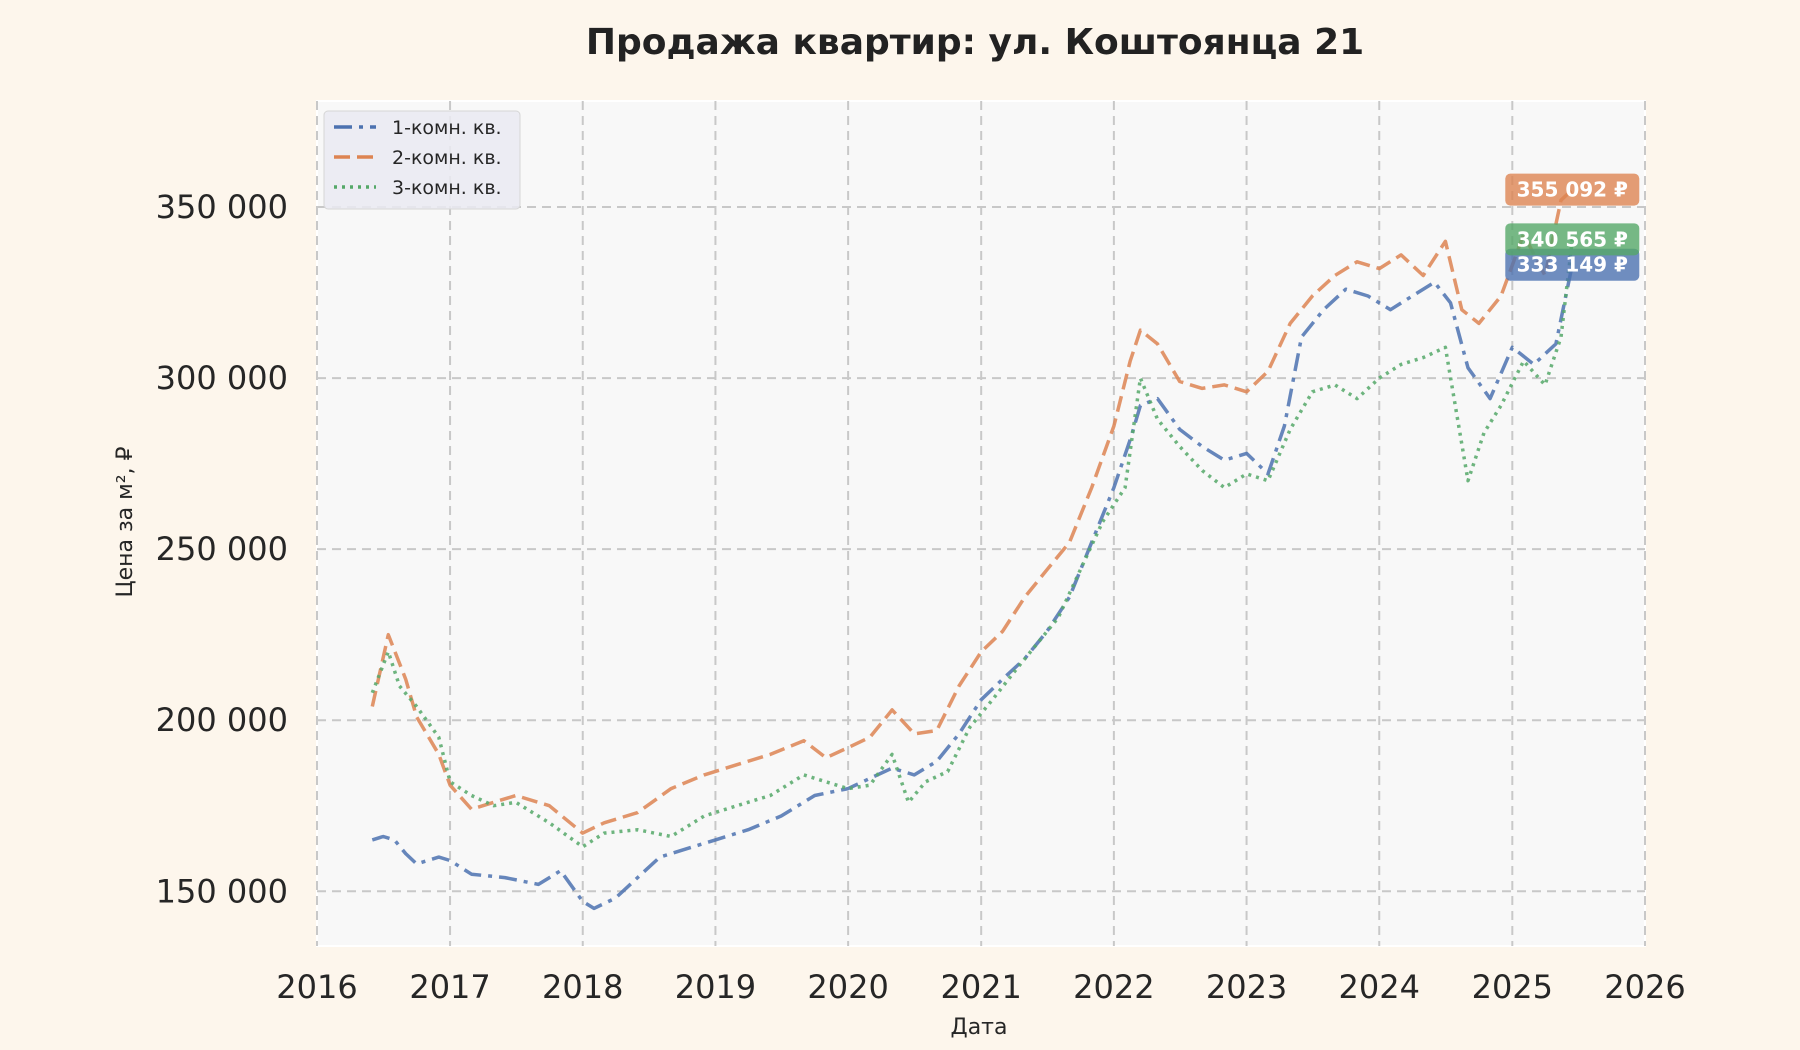 The width and height of the screenshot is (1800, 1050). I want to click on x-tick-label: 2020, so click(847, 987).